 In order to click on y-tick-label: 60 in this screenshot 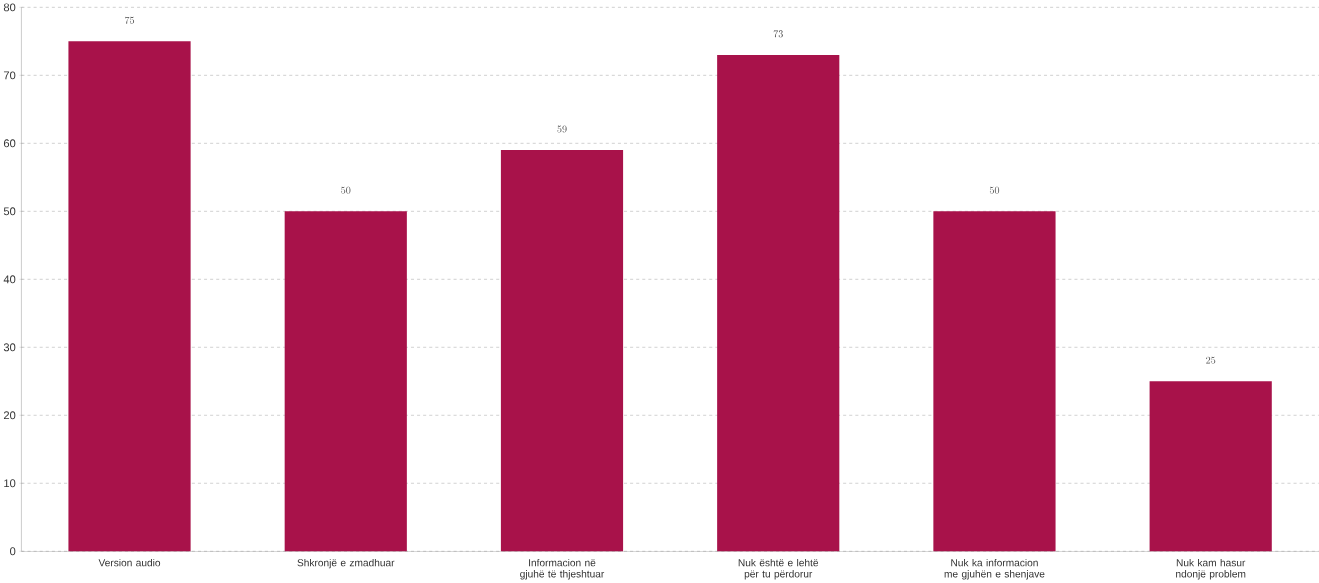, I will do `click(9, 143)`.